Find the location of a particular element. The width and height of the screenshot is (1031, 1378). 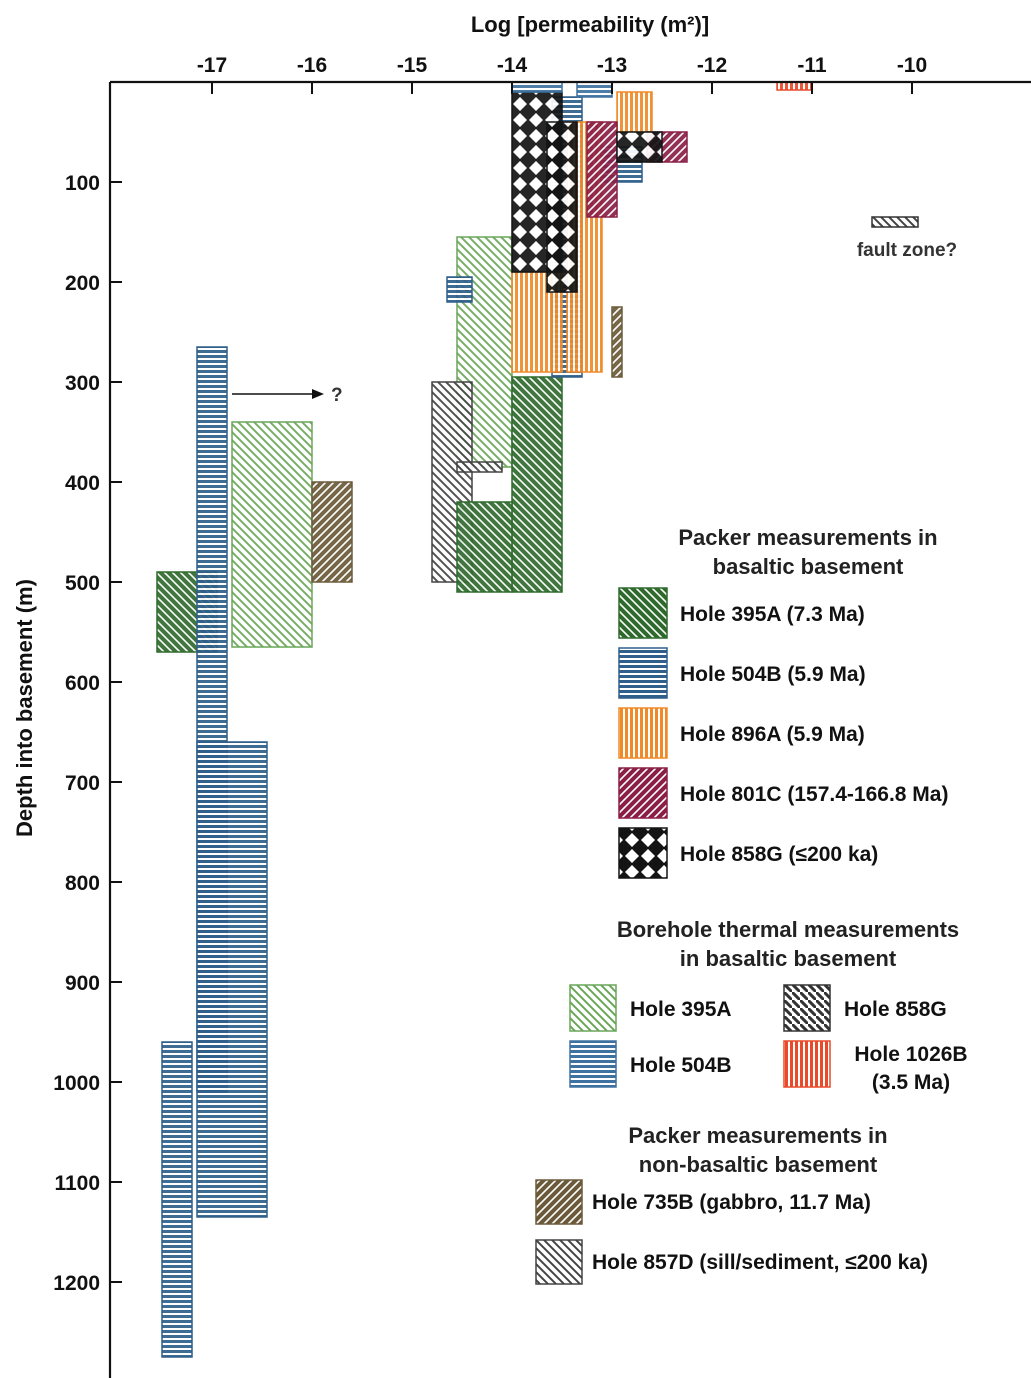

x-tick-label: -11 is located at coordinates (812, 65).